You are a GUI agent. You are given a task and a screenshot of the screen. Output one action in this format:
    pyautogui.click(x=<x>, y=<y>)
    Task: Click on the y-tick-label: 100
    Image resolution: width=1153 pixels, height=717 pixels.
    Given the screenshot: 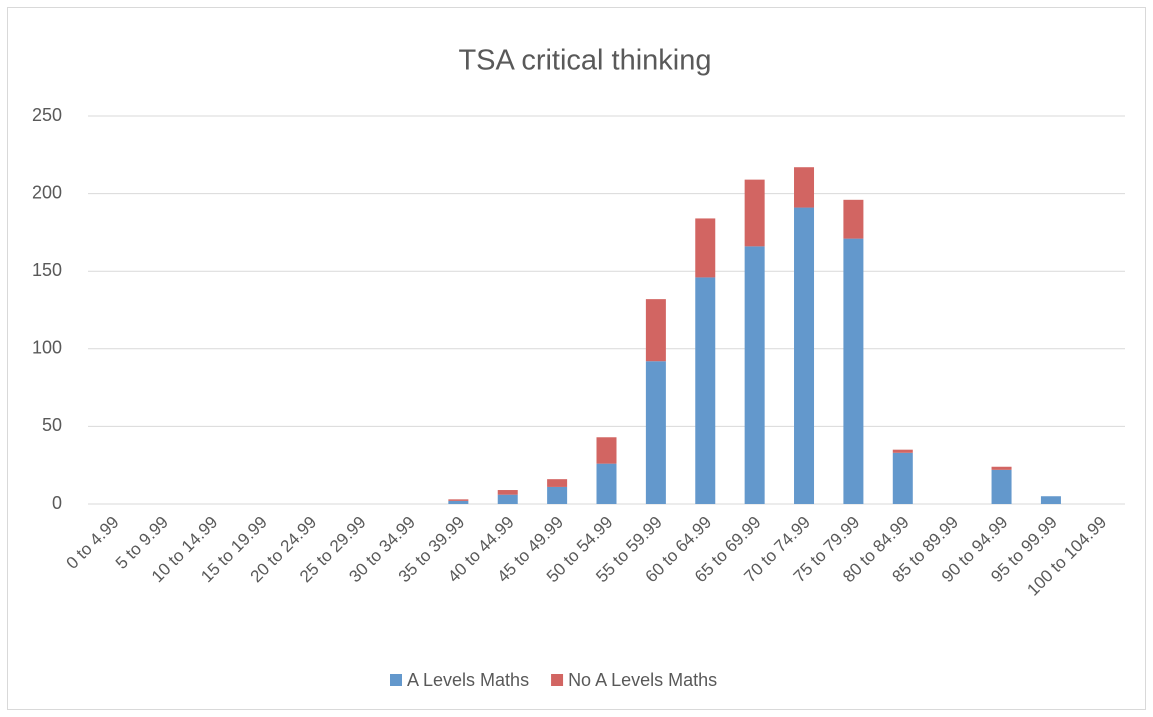 What is the action you would take?
    pyautogui.click(x=47, y=348)
    